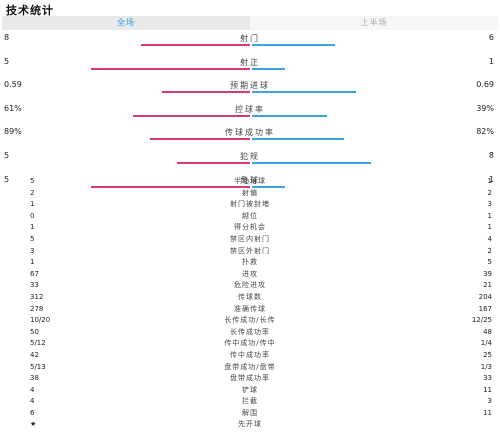 This screenshot has width=500, height=440. What do you see at coordinates (250, 156) in the screenshot?
I see `stat-name: 犯规` at bounding box center [250, 156].